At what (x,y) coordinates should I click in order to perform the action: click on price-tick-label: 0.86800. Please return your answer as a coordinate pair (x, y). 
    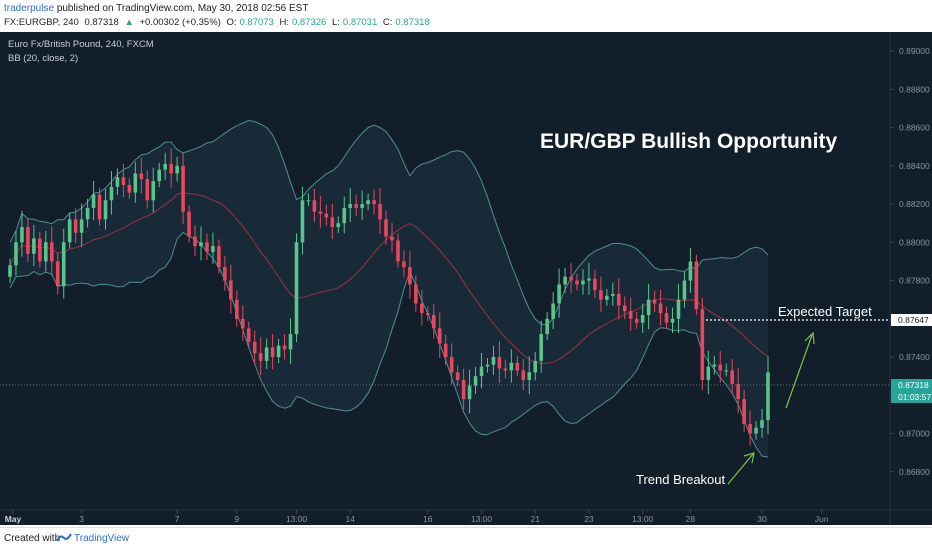
    Looking at the image, I should click on (914, 472).